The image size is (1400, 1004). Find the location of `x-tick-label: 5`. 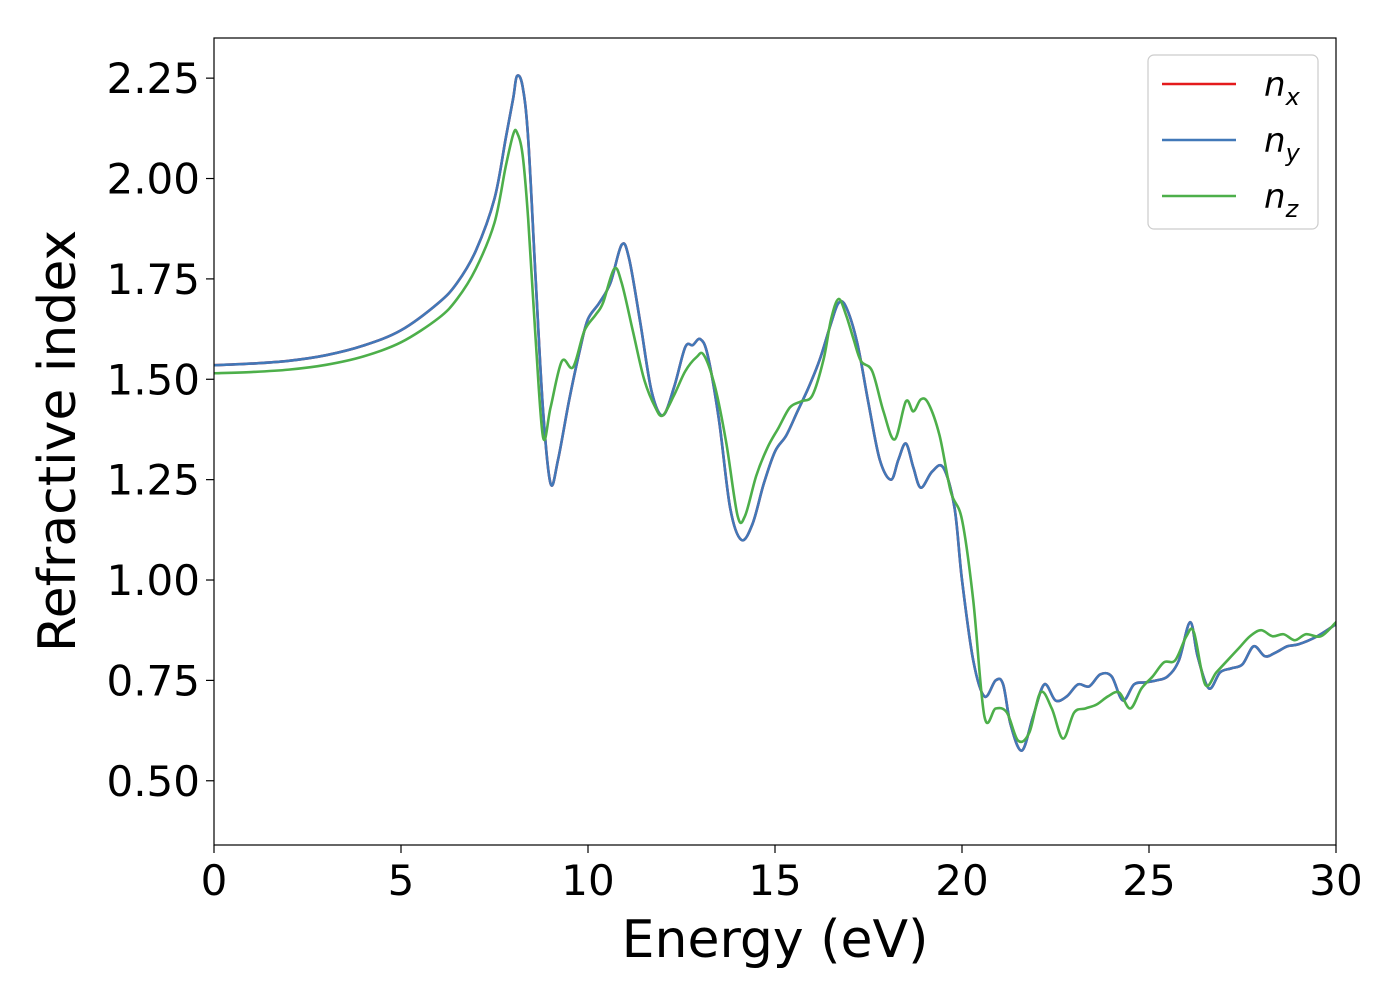

x-tick-label: 5 is located at coordinates (401, 880).